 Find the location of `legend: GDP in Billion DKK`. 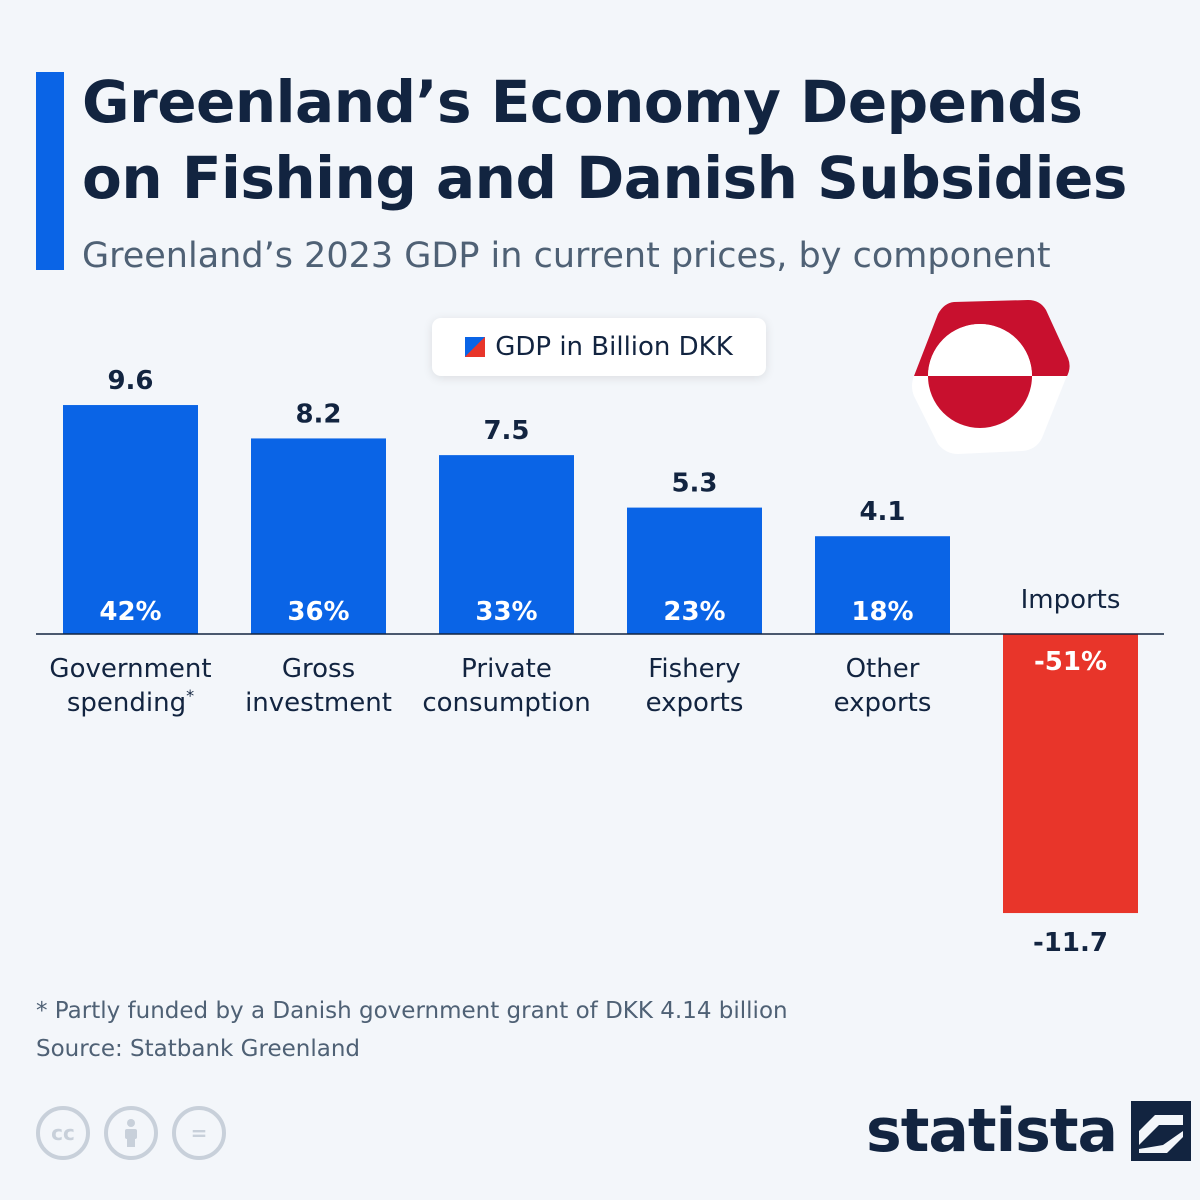

legend: GDP in Billion DKK is located at coordinates (599, 347).